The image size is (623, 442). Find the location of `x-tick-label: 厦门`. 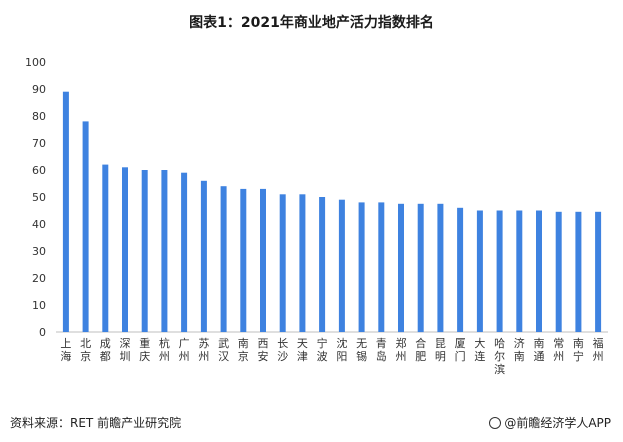

x-tick-label: 厦门 is located at coordinates (460, 350).